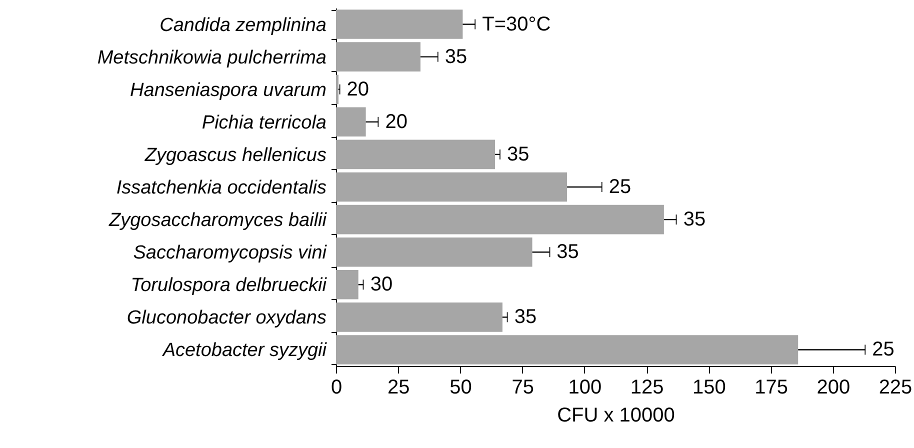  What do you see at coordinates (585, 387) in the screenshot?
I see `x-tick-label: 100` at bounding box center [585, 387].